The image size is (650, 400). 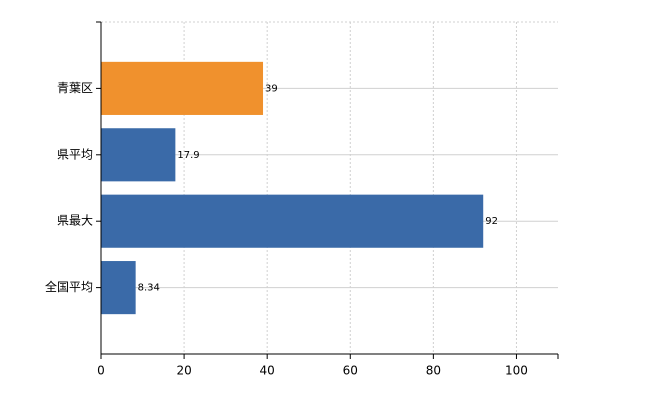 What do you see at coordinates (183, 371) in the screenshot?
I see `x-tick-label: 20` at bounding box center [183, 371].